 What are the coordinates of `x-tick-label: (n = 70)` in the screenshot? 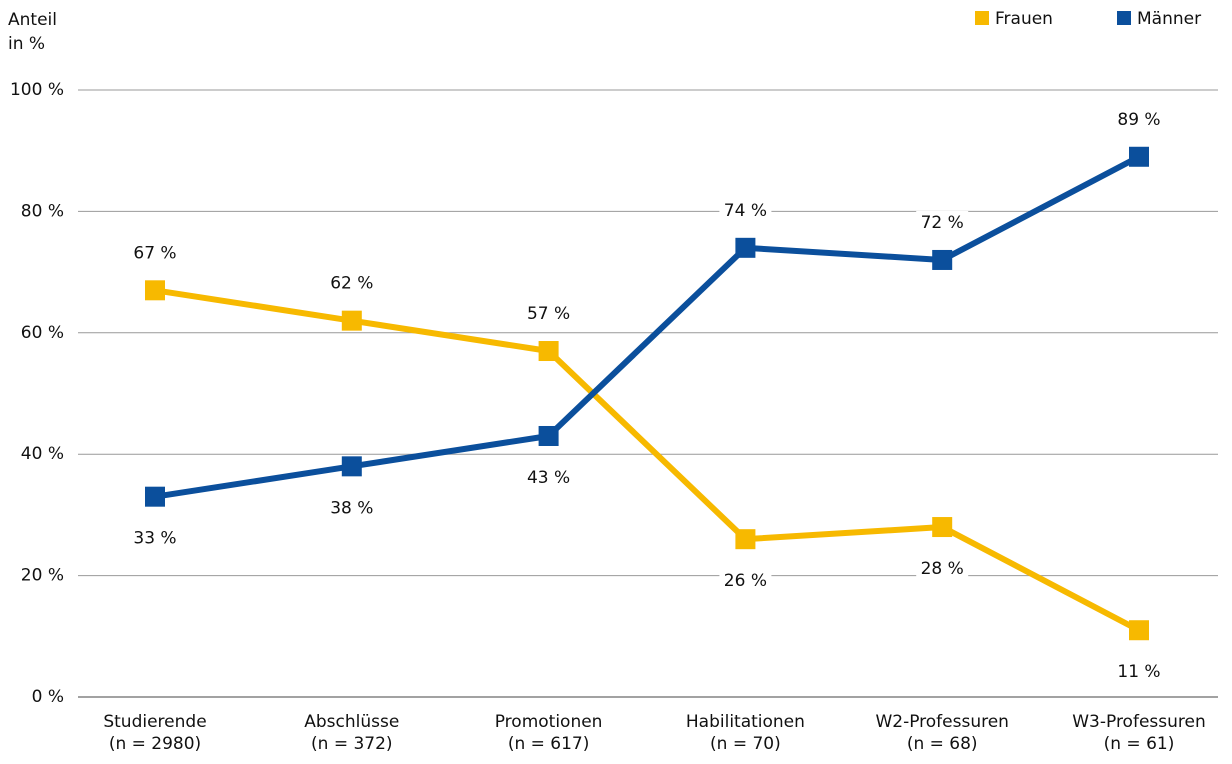 It's located at (745, 744).